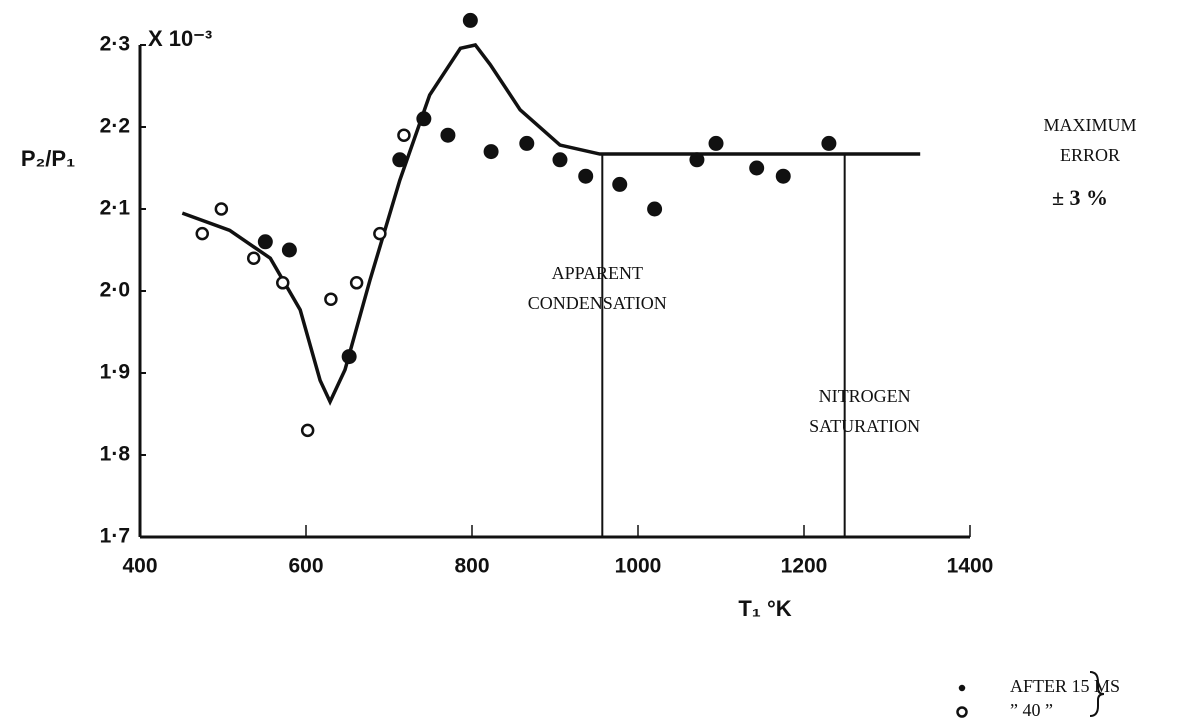 The image size is (1197, 722). Describe the element at coordinates (115, 536) in the screenshot. I see `y-tick-label: 1·7` at that location.